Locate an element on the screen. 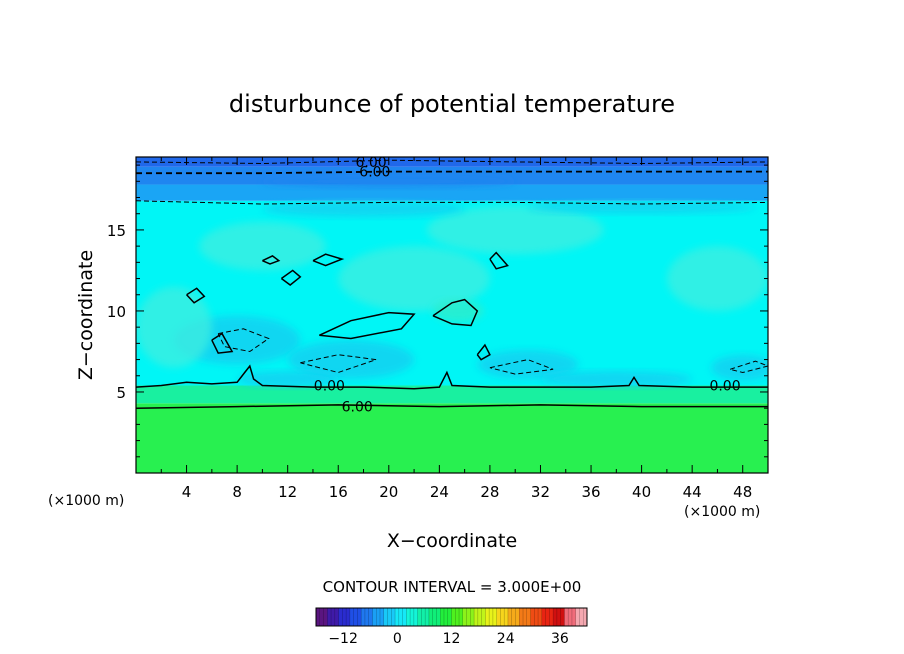 Image resolution: width=904 pixels, height=654 pixels. colorbar-tick-label: 36 is located at coordinates (560, 639).